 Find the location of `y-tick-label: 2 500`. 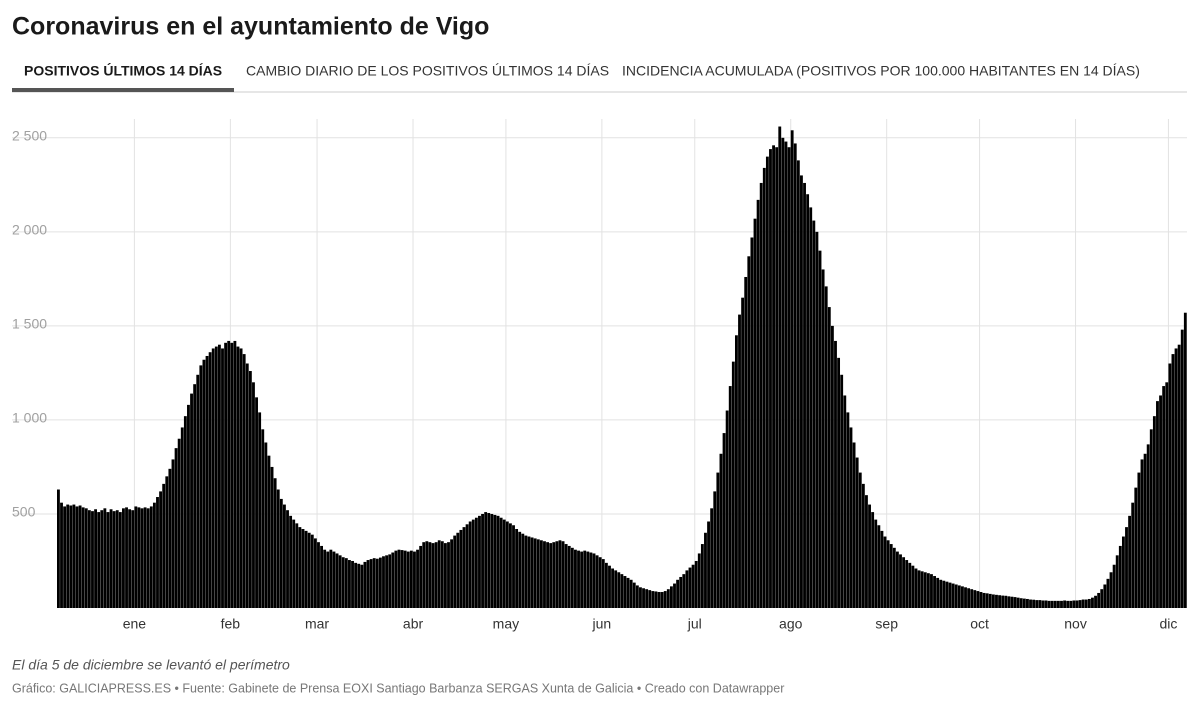

y-tick-label: 2 500 is located at coordinates (29, 136).